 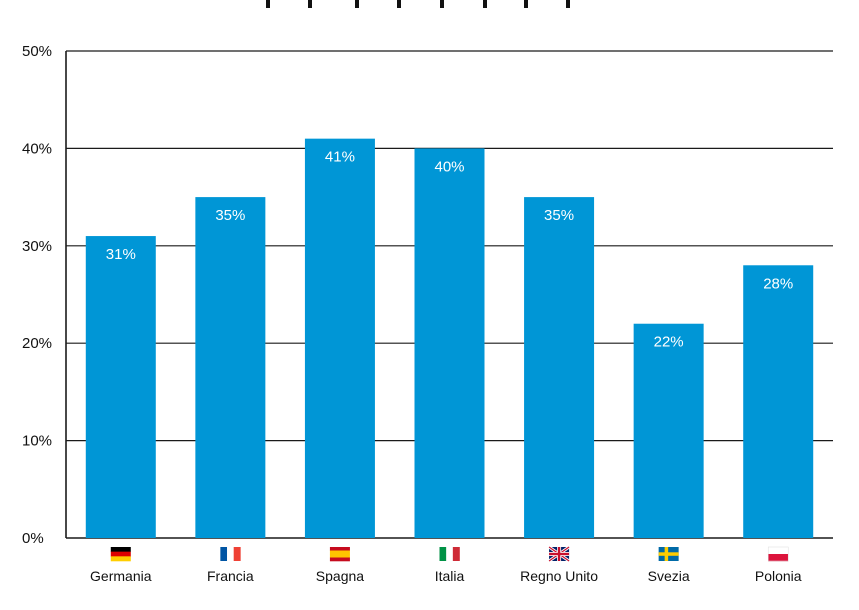 I want to click on y-tick-label: 0%, so click(x=33, y=538).